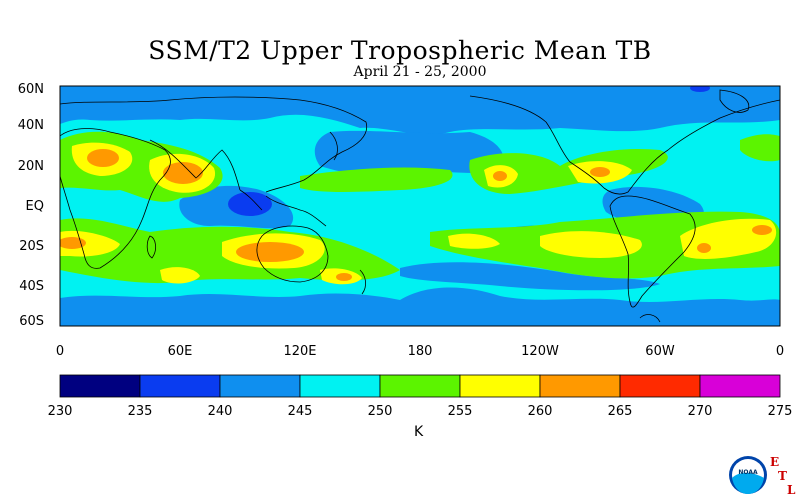 This screenshot has width=800, height=500. Describe the element at coordinates (409, 153) in the screenshot. I see `field-240-pacific` at that location.